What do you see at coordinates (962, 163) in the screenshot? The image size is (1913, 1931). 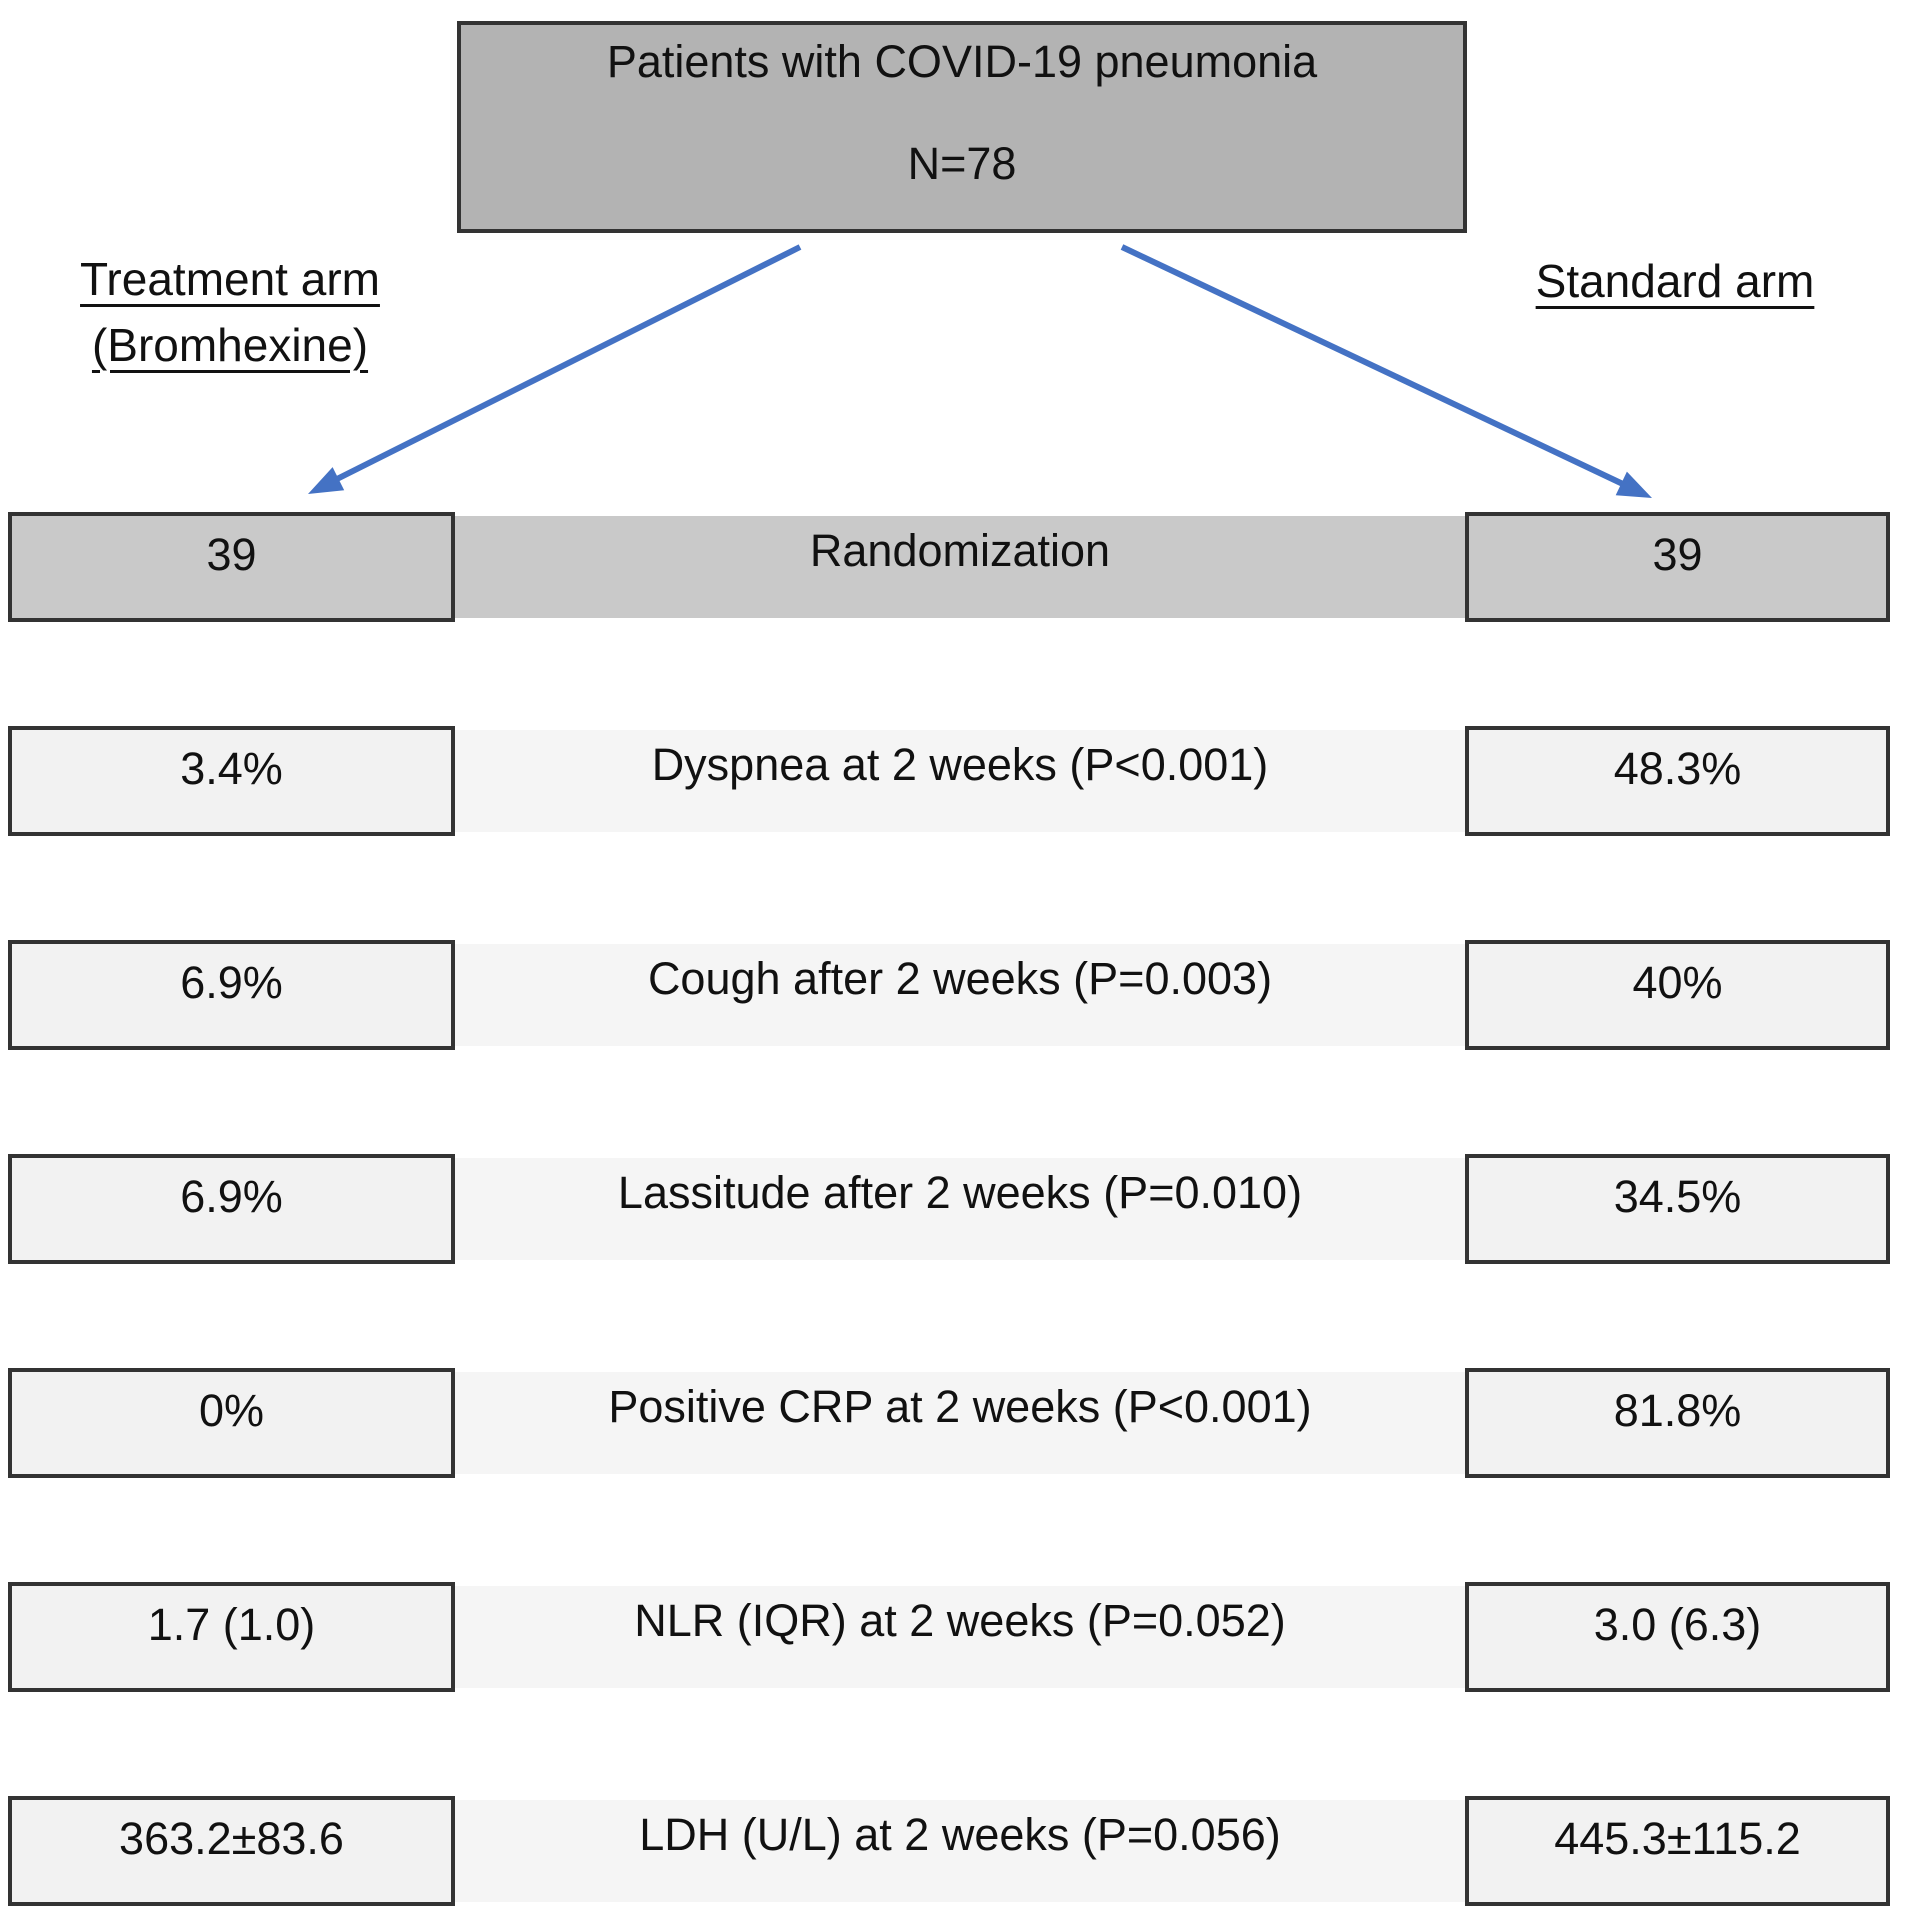 I see `patients-box-n: N=78` at bounding box center [962, 163].